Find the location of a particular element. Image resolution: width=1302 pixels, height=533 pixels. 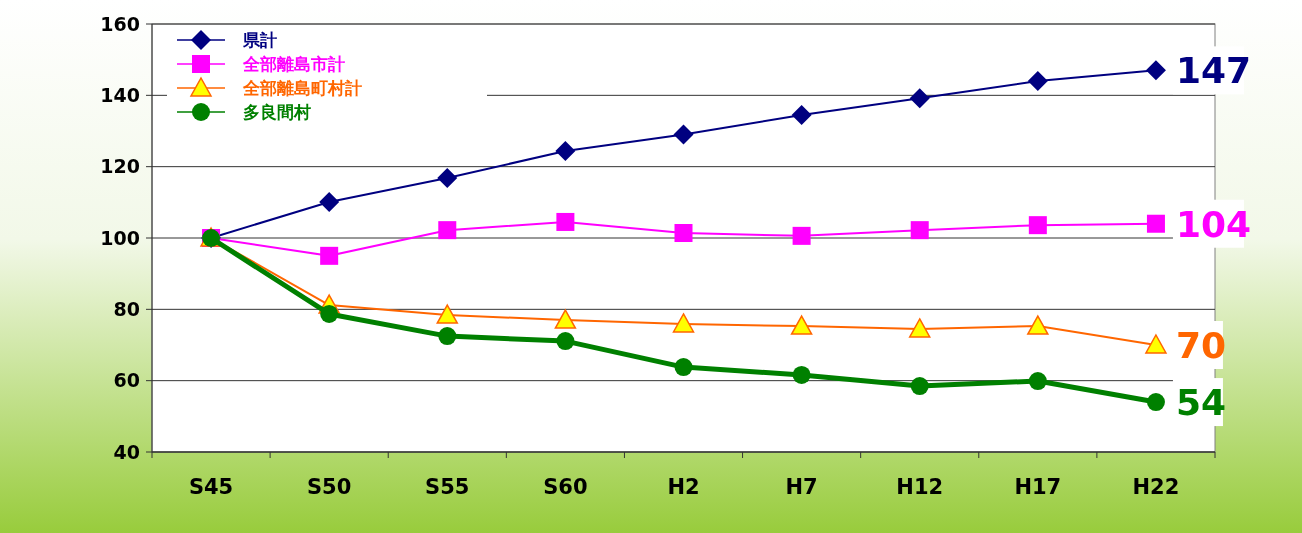

legend-label: 多良間村 is located at coordinates (277, 111).